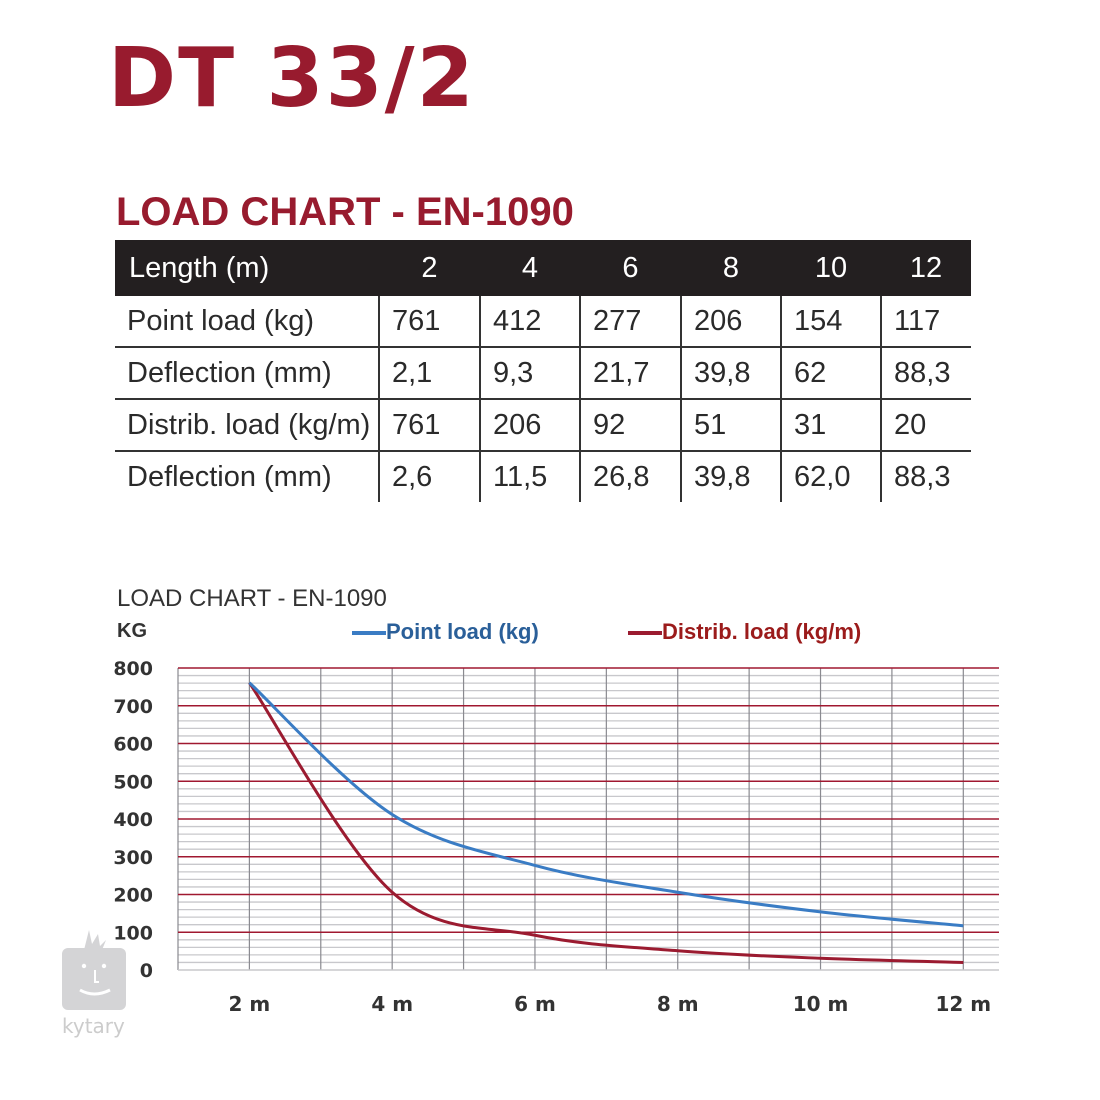 This screenshot has height=1100, width=1100. What do you see at coordinates (631, 476) in the screenshot?
I see `table-cell: 26,8` at bounding box center [631, 476].